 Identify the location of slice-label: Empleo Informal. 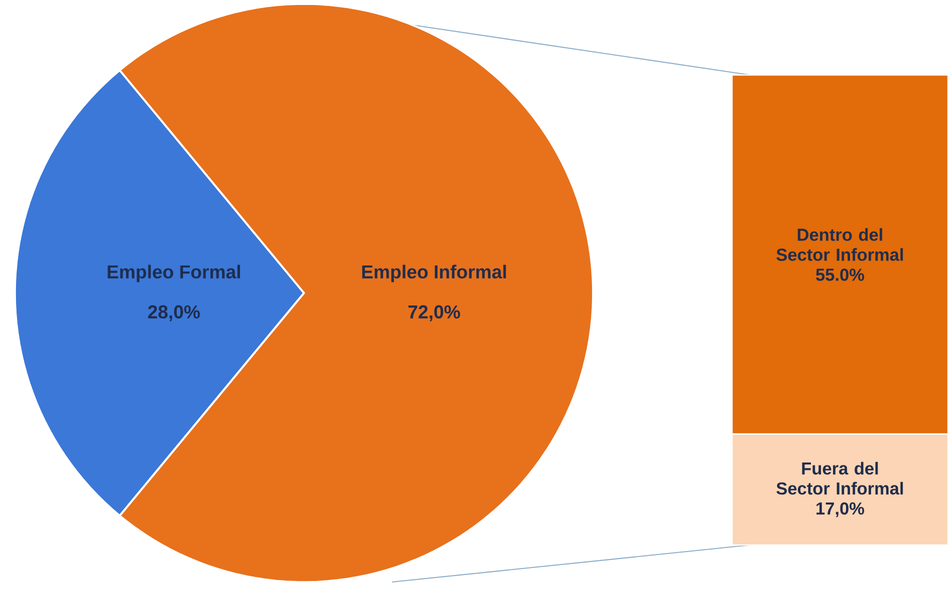
(434, 273).